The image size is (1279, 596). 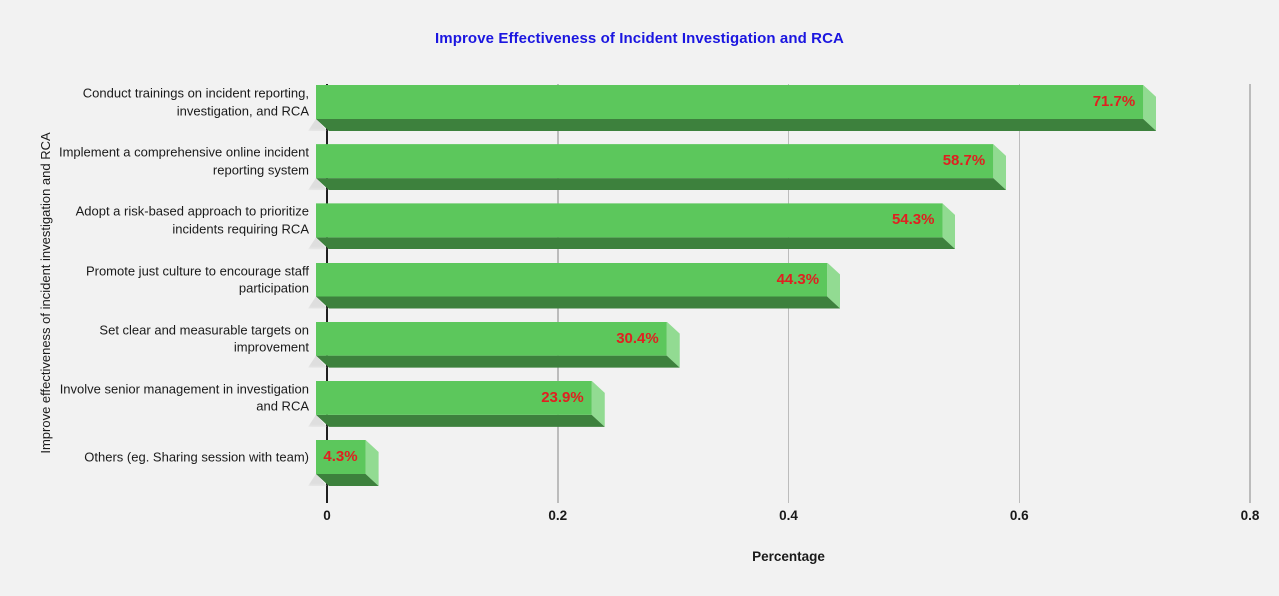 What do you see at coordinates (1019, 515) in the screenshot?
I see `x-tick-label: 0.6` at bounding box center [1019, 515].